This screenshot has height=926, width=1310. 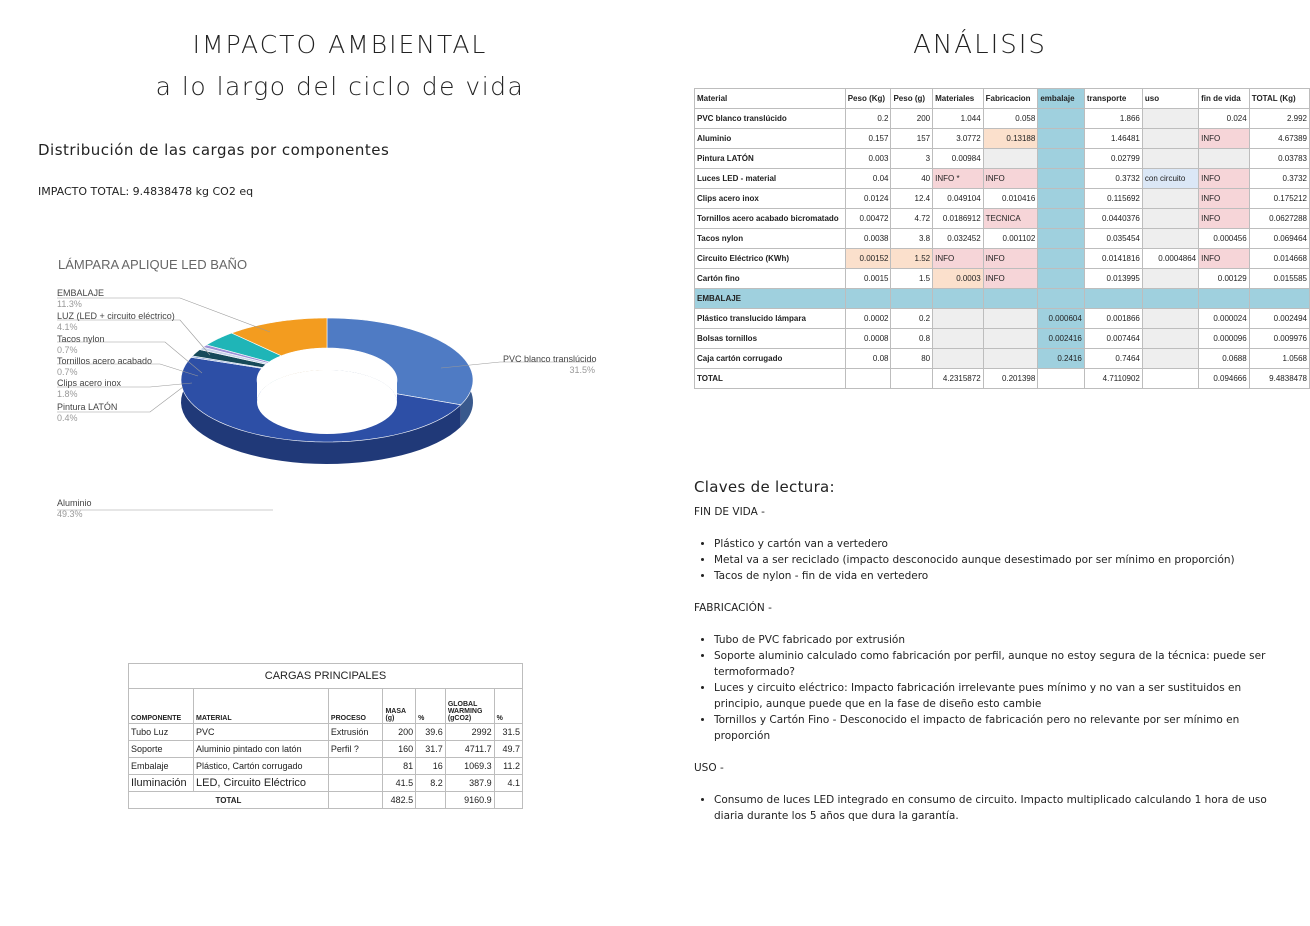 What do you see at coordinates (958, 158) in the screenshot?
I see `table-cell: 0.00984` at bounding box center [958, 158].